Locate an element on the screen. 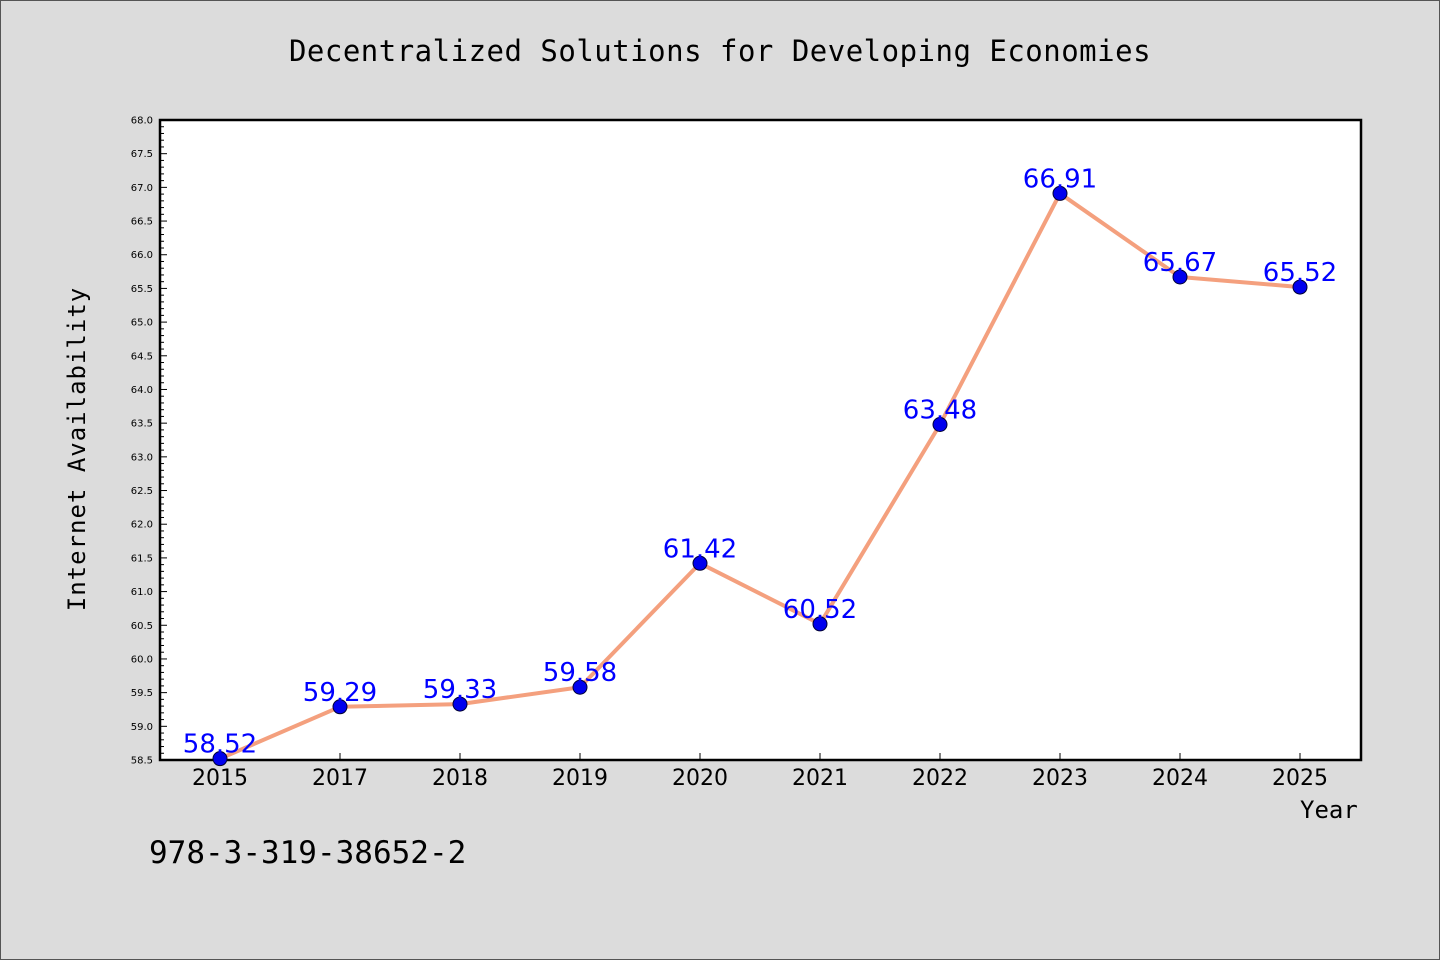 The width and height of the screenshot is (1440, 960). x-tick-label: 2021 is located at coordinates (820, 778).